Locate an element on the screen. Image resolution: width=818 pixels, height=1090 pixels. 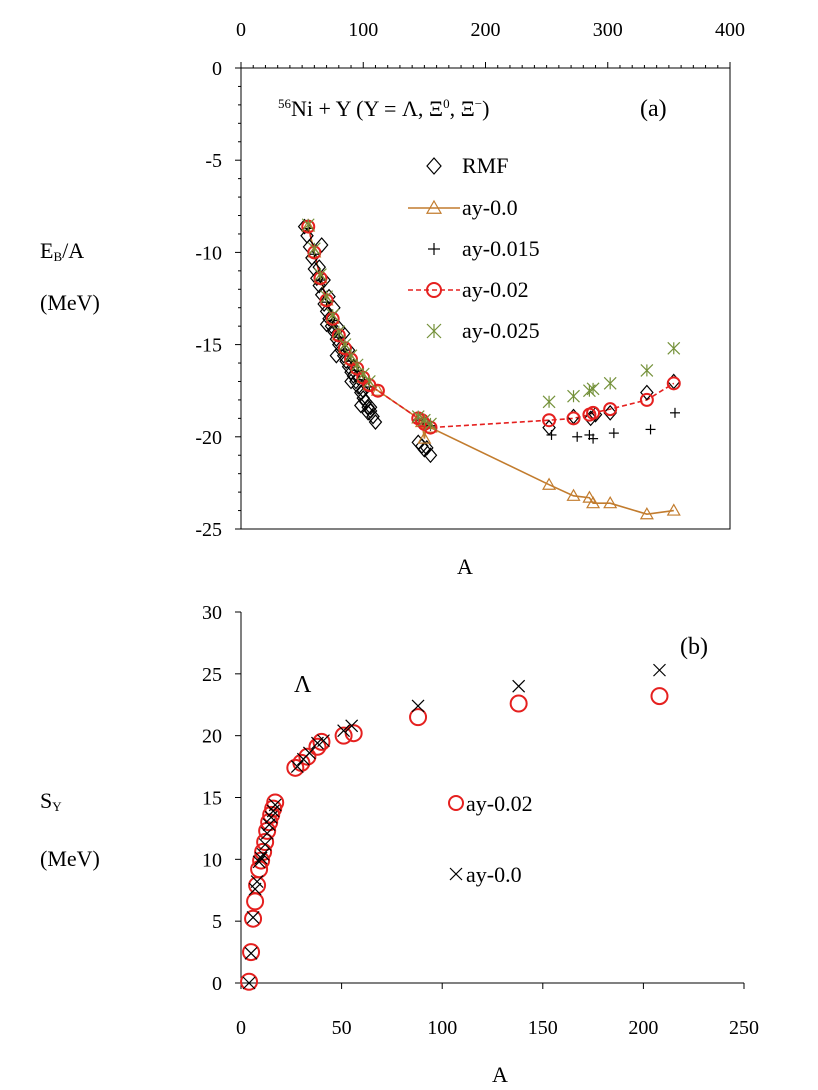
panel-b-y-tick-label: 5 is located at coordinates (217, 922).